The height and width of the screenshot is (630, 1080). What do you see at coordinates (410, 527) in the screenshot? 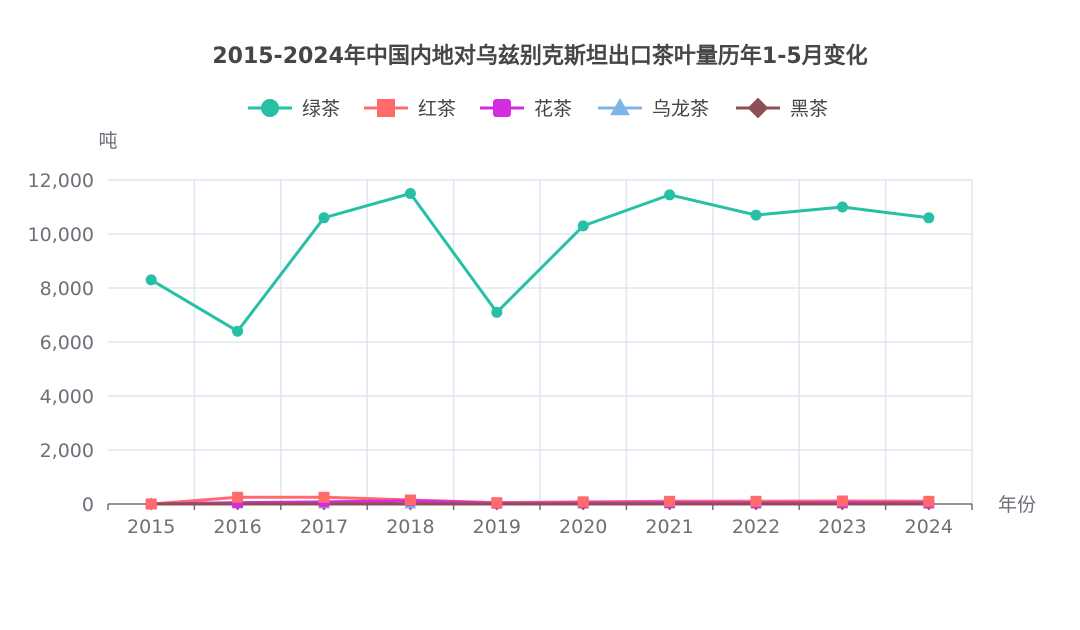
I see `x-tick-label: 2018` at bounding box center [410, 527].